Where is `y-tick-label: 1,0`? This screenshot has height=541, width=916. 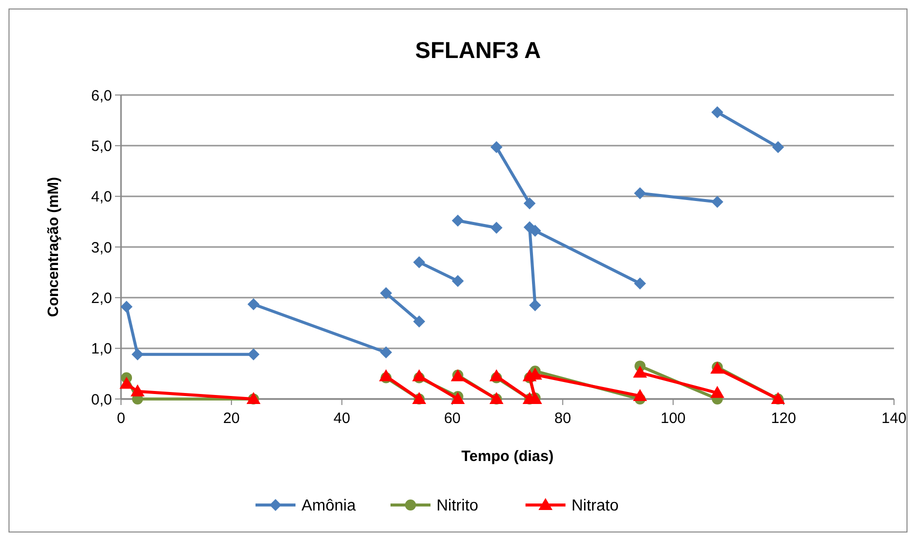 y-tick-label: 1,0 is located at coordinates (101, 349).